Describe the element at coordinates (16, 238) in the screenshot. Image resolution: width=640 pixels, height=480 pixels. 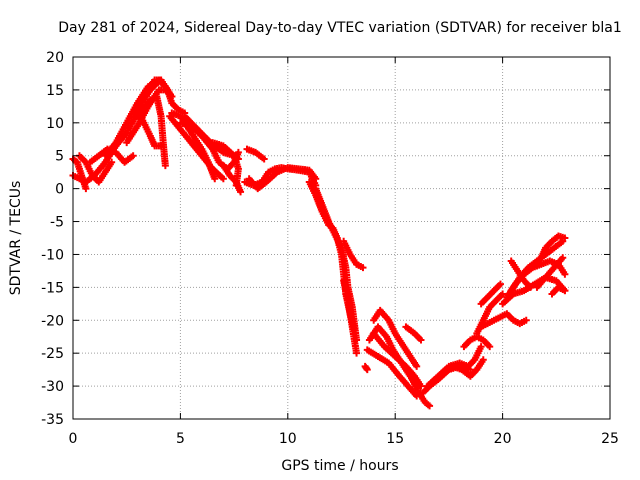
I see `y-axis-label: SDTVAR / TECUs` at that location.